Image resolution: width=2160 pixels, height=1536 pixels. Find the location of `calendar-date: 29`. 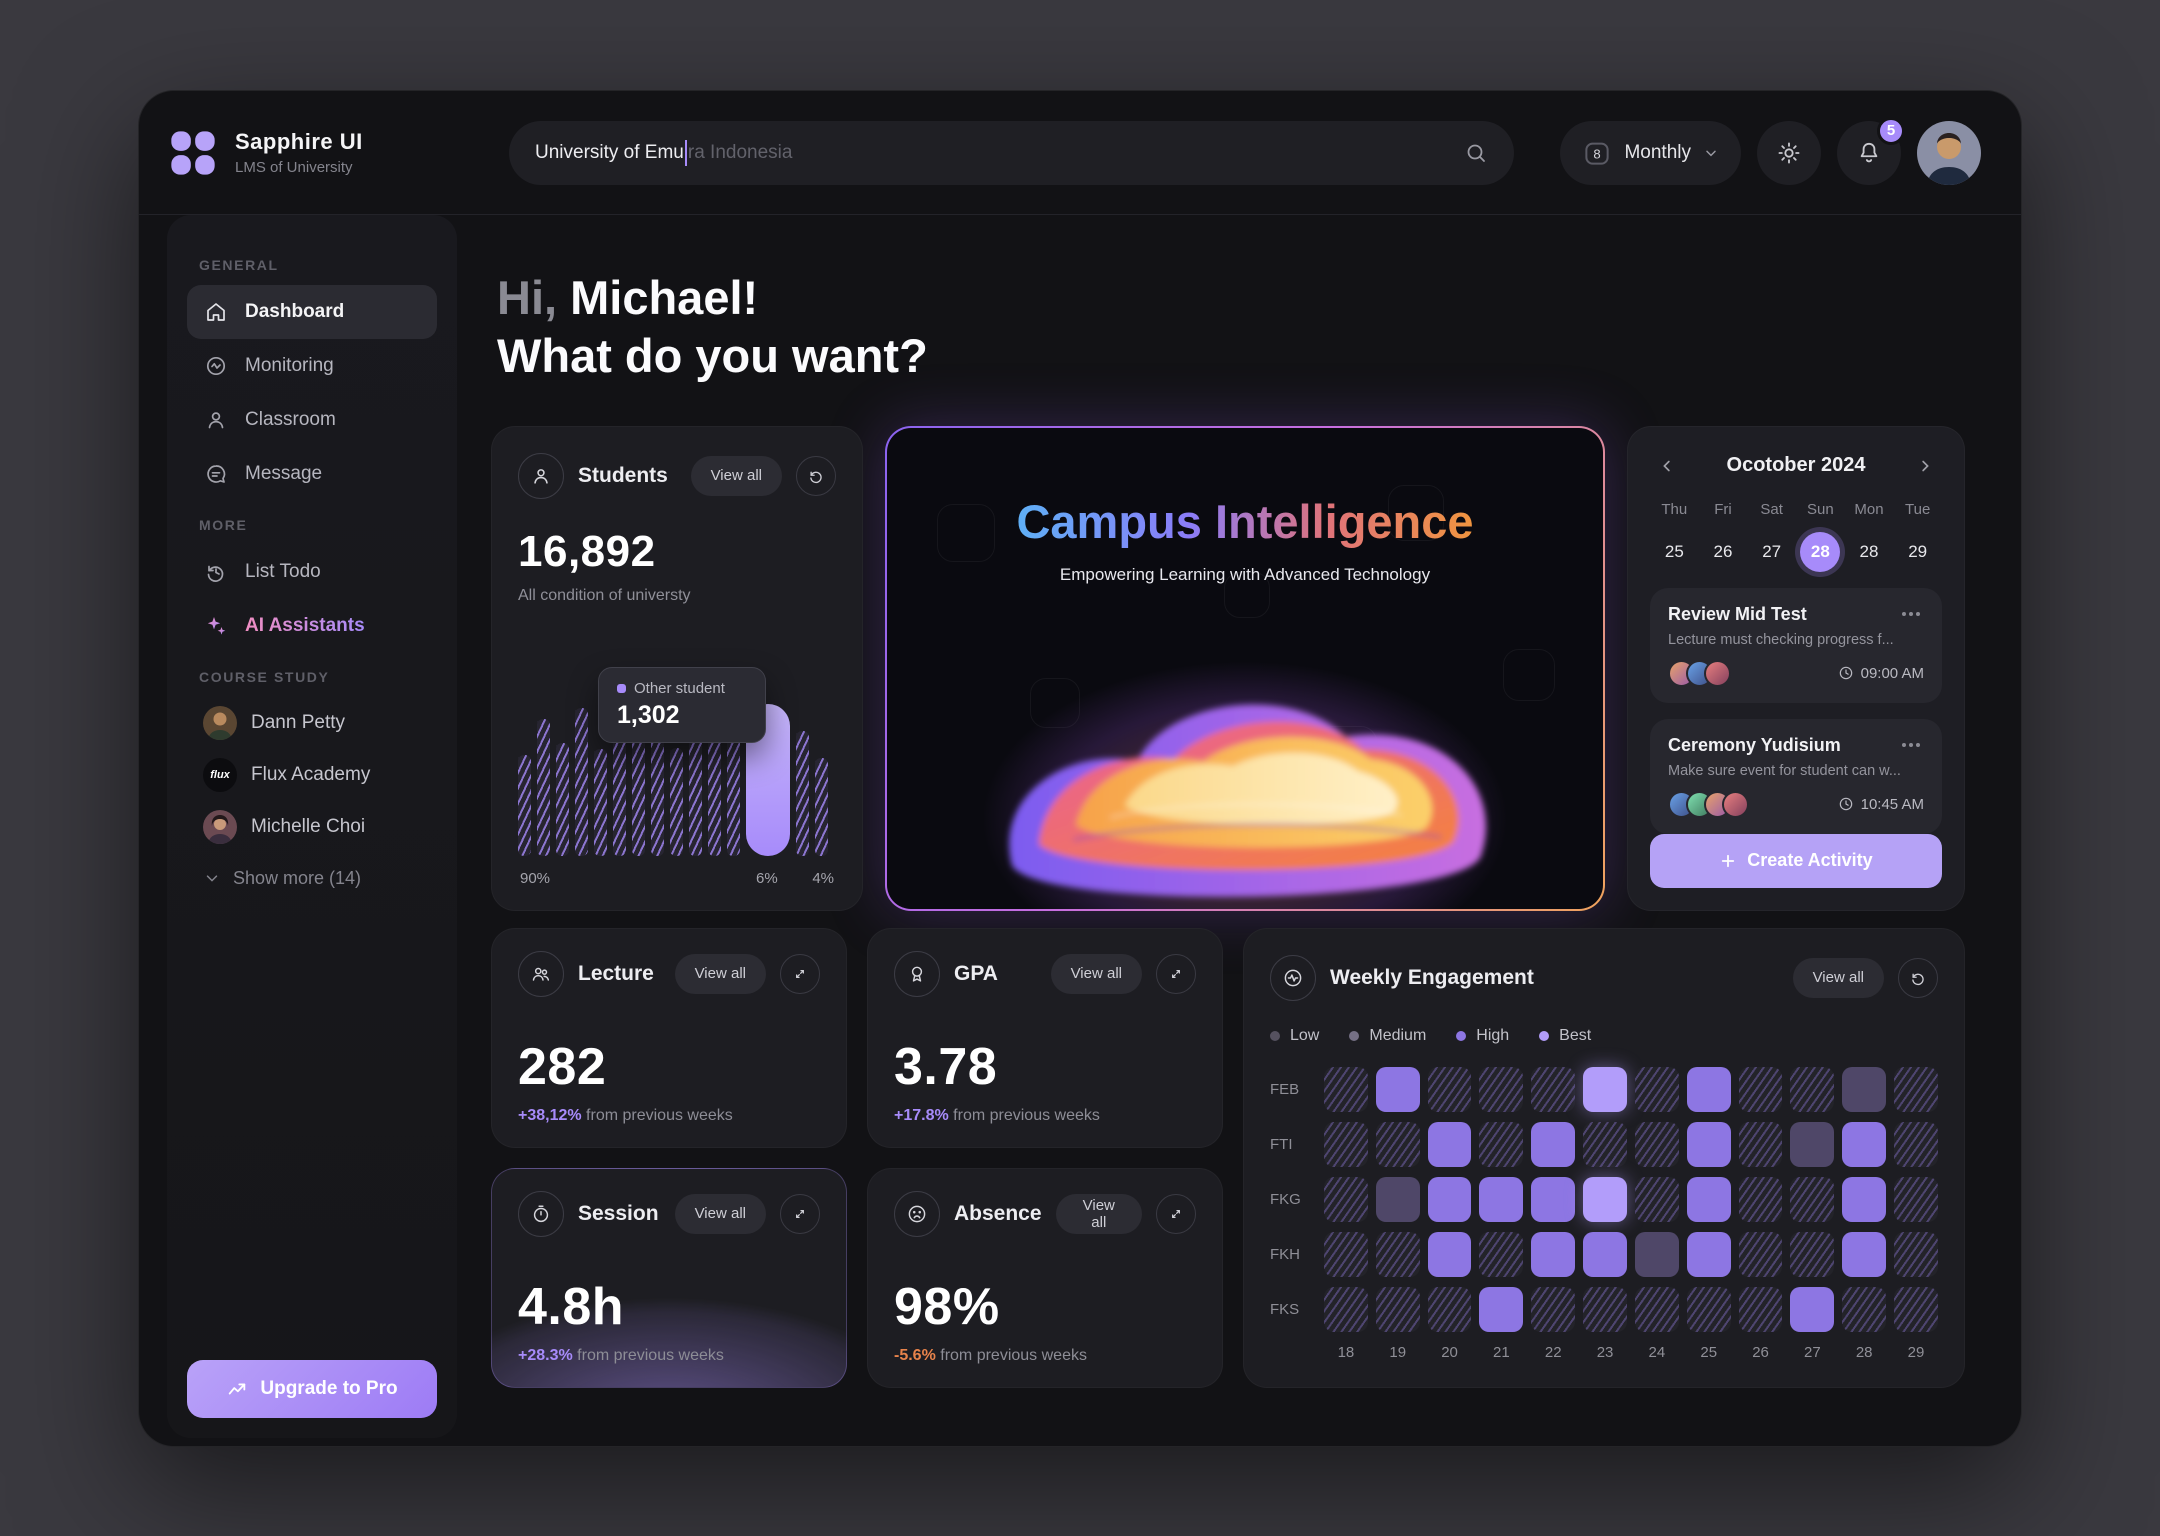

calendar-date: 29 is located at coordinates (1918, 551).